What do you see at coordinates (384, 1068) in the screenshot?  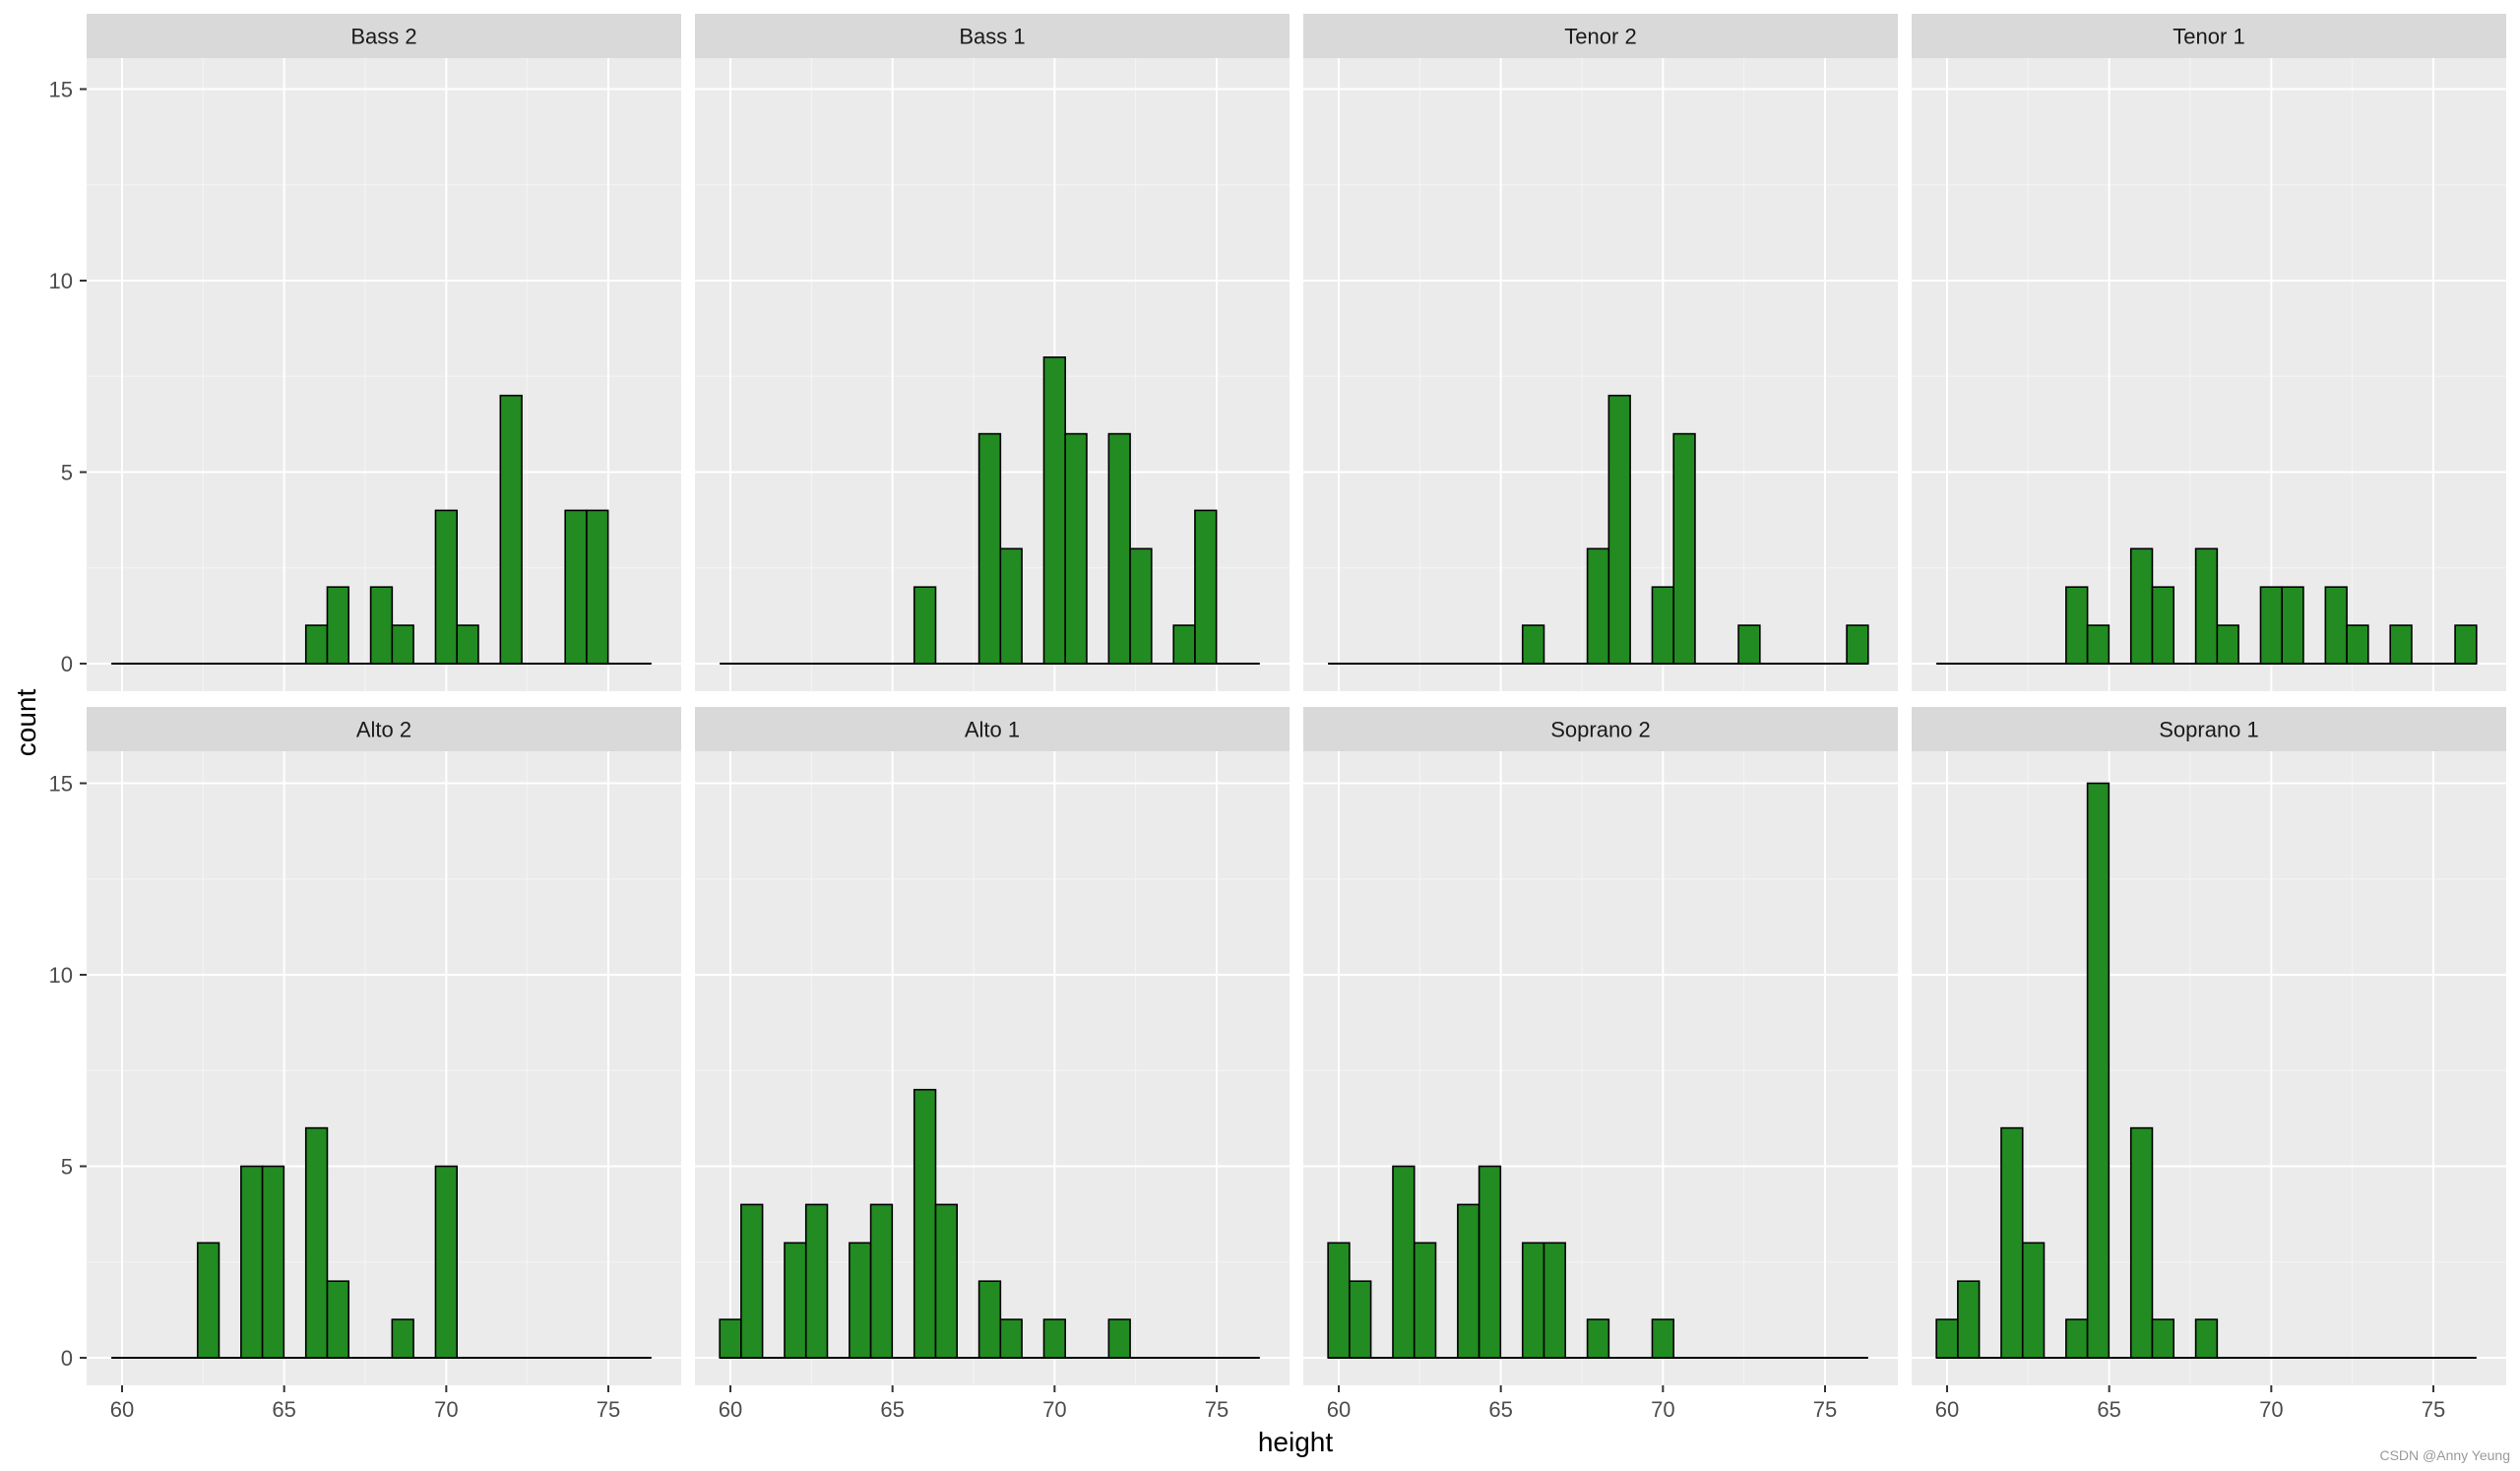 I see `panel-background` at bounding box center [384, 1068].